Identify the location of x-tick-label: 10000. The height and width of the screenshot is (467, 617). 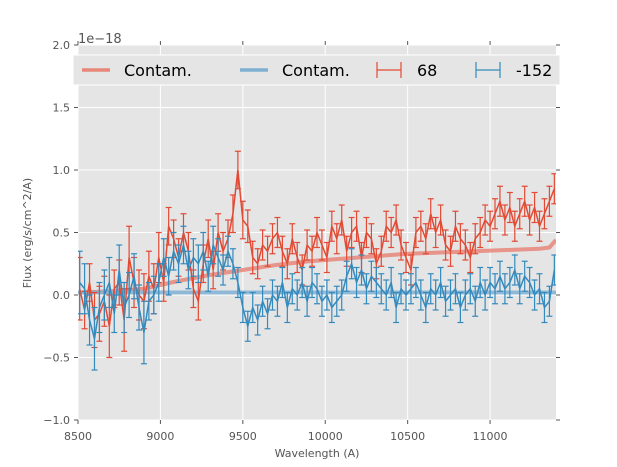
(325, 436).